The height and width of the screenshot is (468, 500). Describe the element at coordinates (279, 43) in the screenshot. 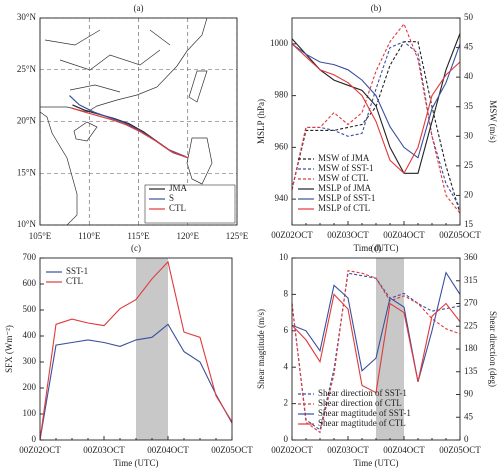

I see `y-tick-label: 1000` at that location.